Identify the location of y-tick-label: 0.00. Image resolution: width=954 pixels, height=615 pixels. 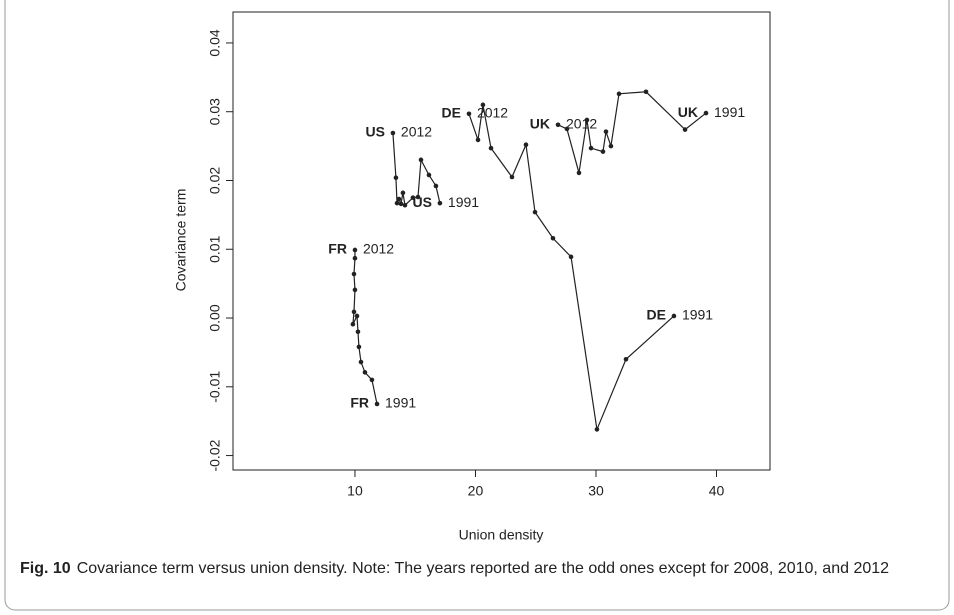
(215, 317).